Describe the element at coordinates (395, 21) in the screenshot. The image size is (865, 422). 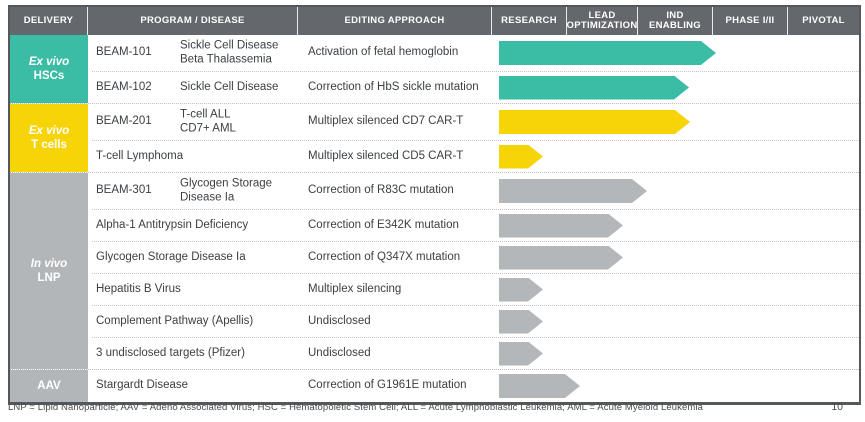
I see `column-header-editing-approach: EDITING APPROACH` at that location.